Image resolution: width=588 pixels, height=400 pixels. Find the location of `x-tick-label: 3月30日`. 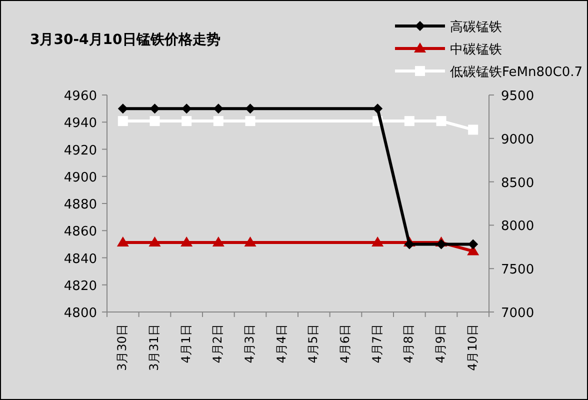

x-tick-label: 3月30日 is located at coordinates (122, 347).